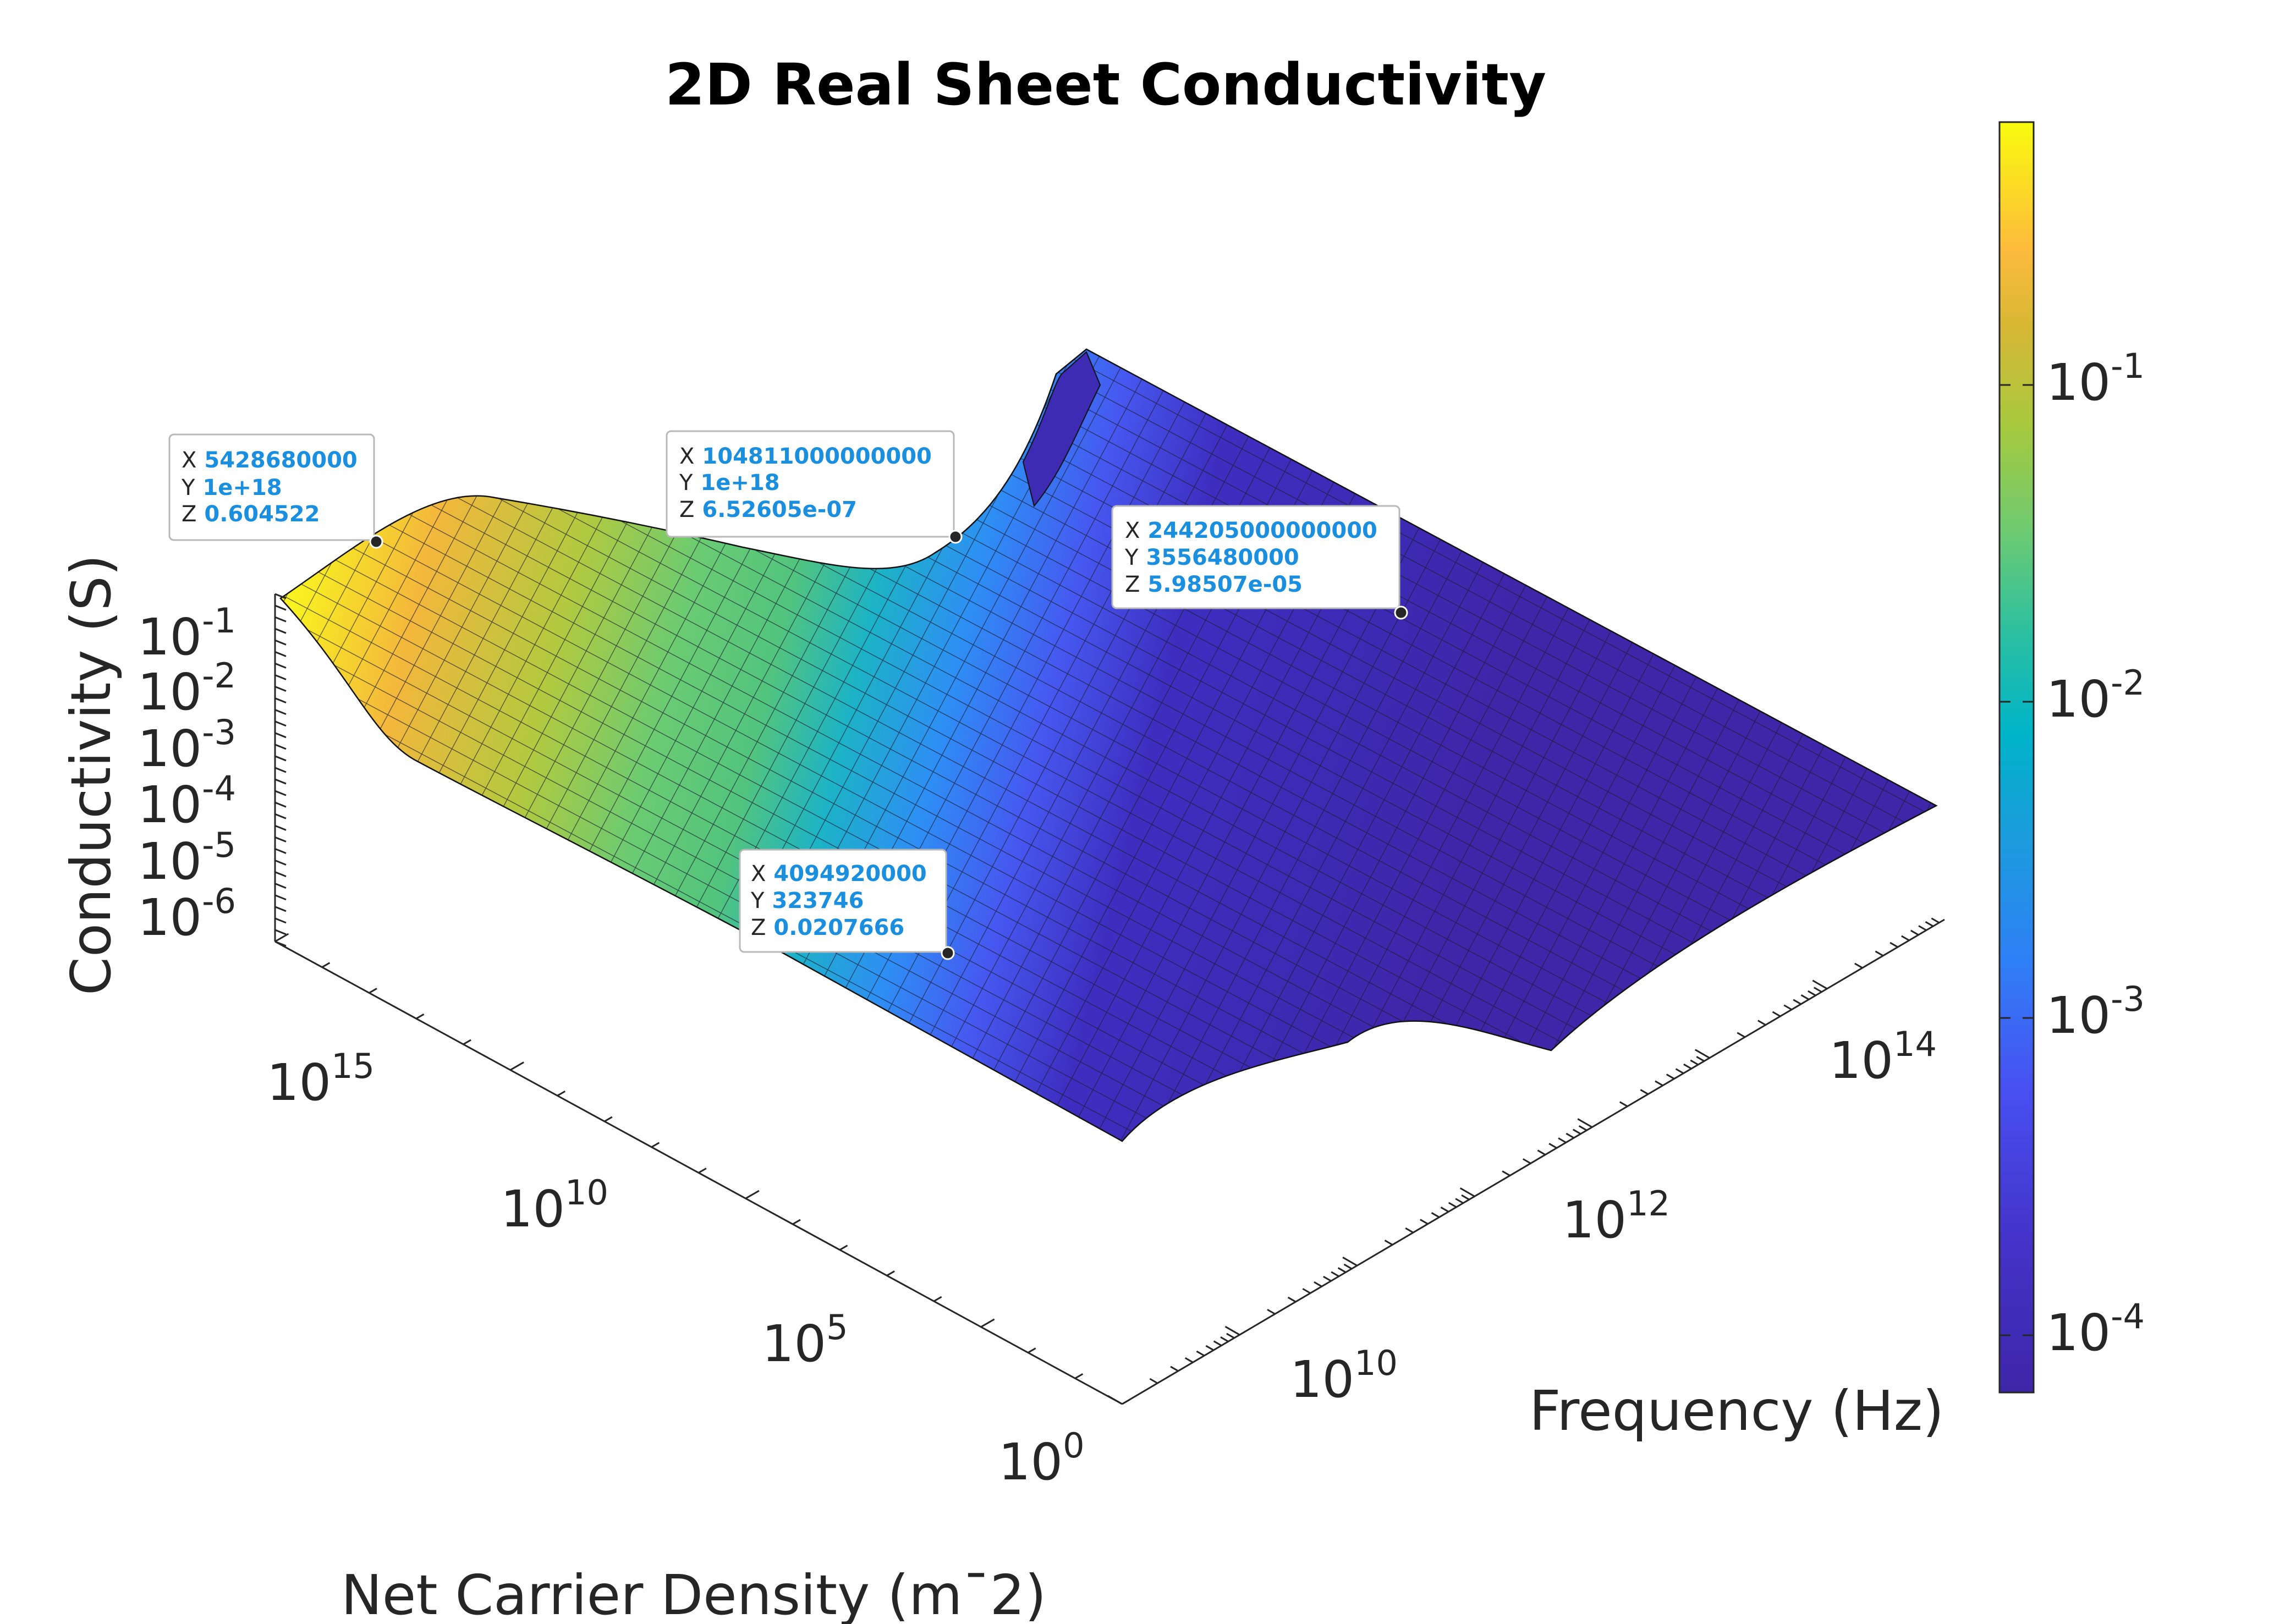 The image size is (2274, 1624). Describe the element at coordinates (694, 1593) in the screenshot. I see `y-axis-label: Net Carrier Density (m¯2)` at that location.